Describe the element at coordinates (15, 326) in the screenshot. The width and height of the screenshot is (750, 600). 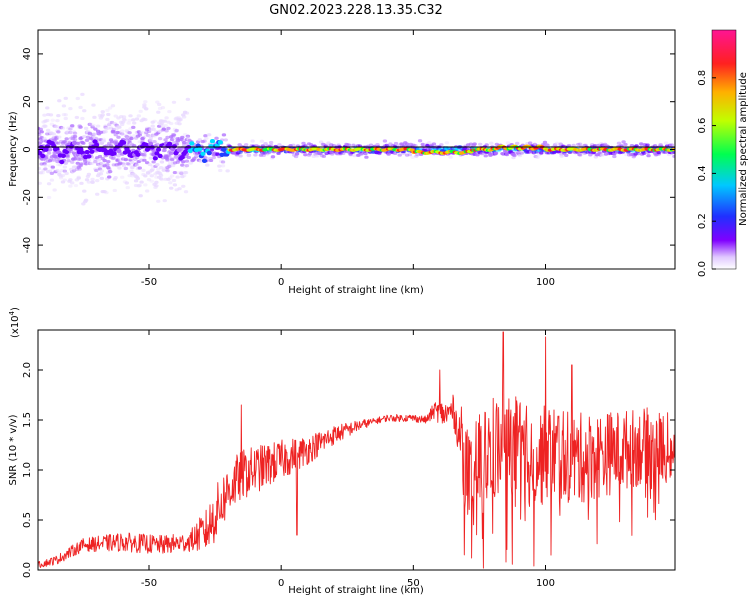
I see `multiplier-prefix: (x10` at that location.